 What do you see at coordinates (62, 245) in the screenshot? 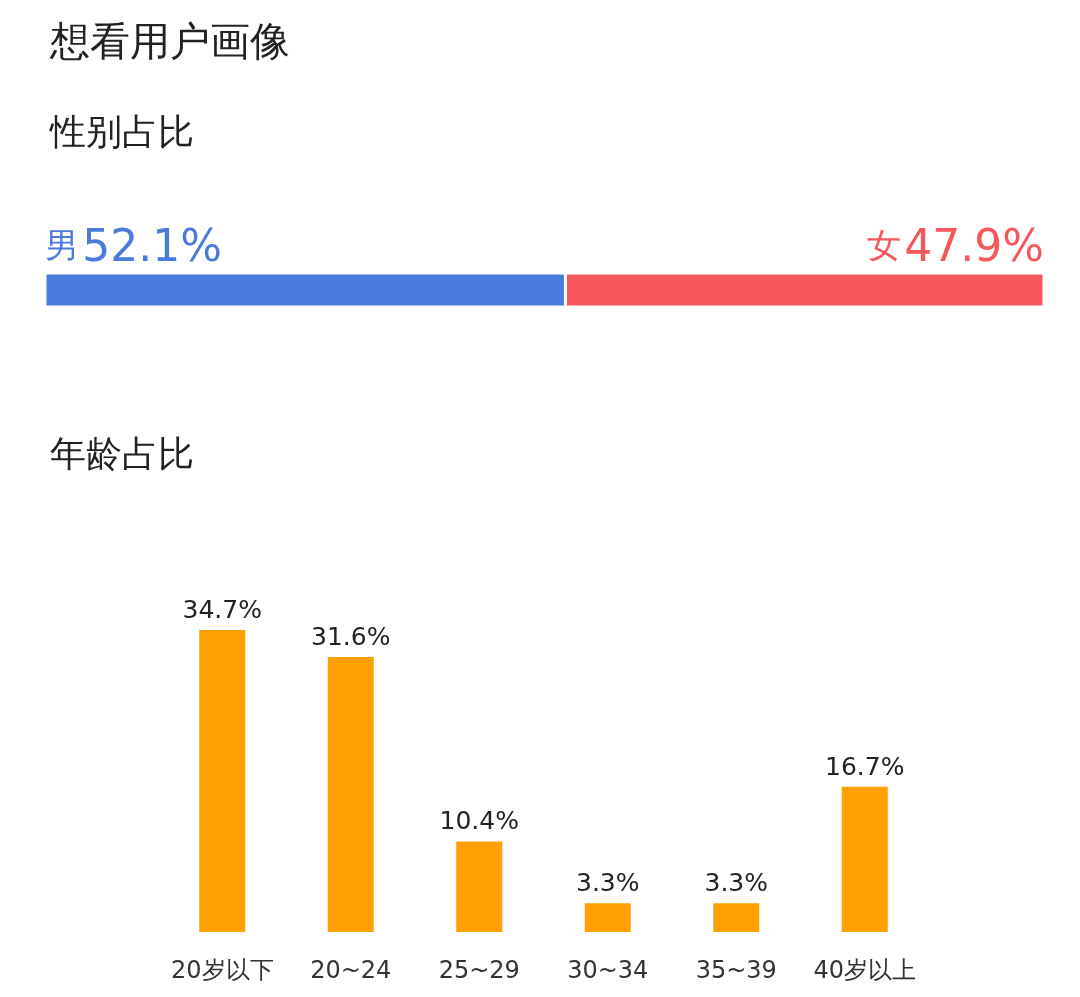
I see `series-label: 男` at bounding box center [62, 245].